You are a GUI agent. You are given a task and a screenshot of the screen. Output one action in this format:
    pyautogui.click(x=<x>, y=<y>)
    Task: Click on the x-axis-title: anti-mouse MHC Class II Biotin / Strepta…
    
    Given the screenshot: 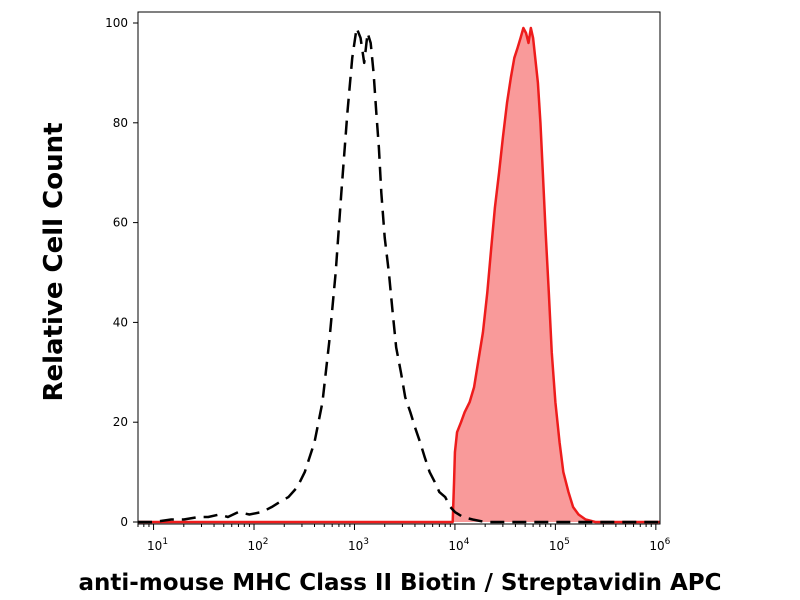 What is the action you would take?
    pyautogui.click(x=399, y=583)
    